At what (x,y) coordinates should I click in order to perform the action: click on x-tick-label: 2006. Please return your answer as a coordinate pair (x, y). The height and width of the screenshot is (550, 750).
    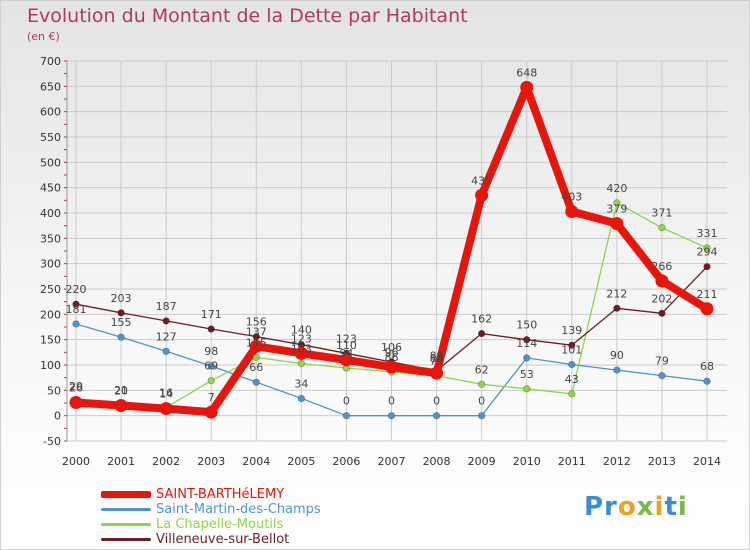
    Looking at the image, I should click on (346, 461).